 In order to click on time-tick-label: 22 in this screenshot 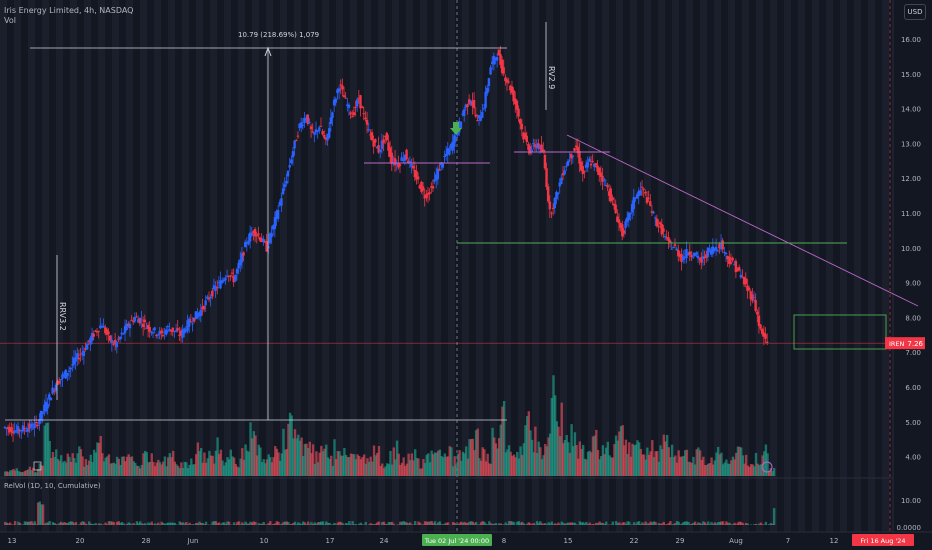, I will do `click(634, 541)`.